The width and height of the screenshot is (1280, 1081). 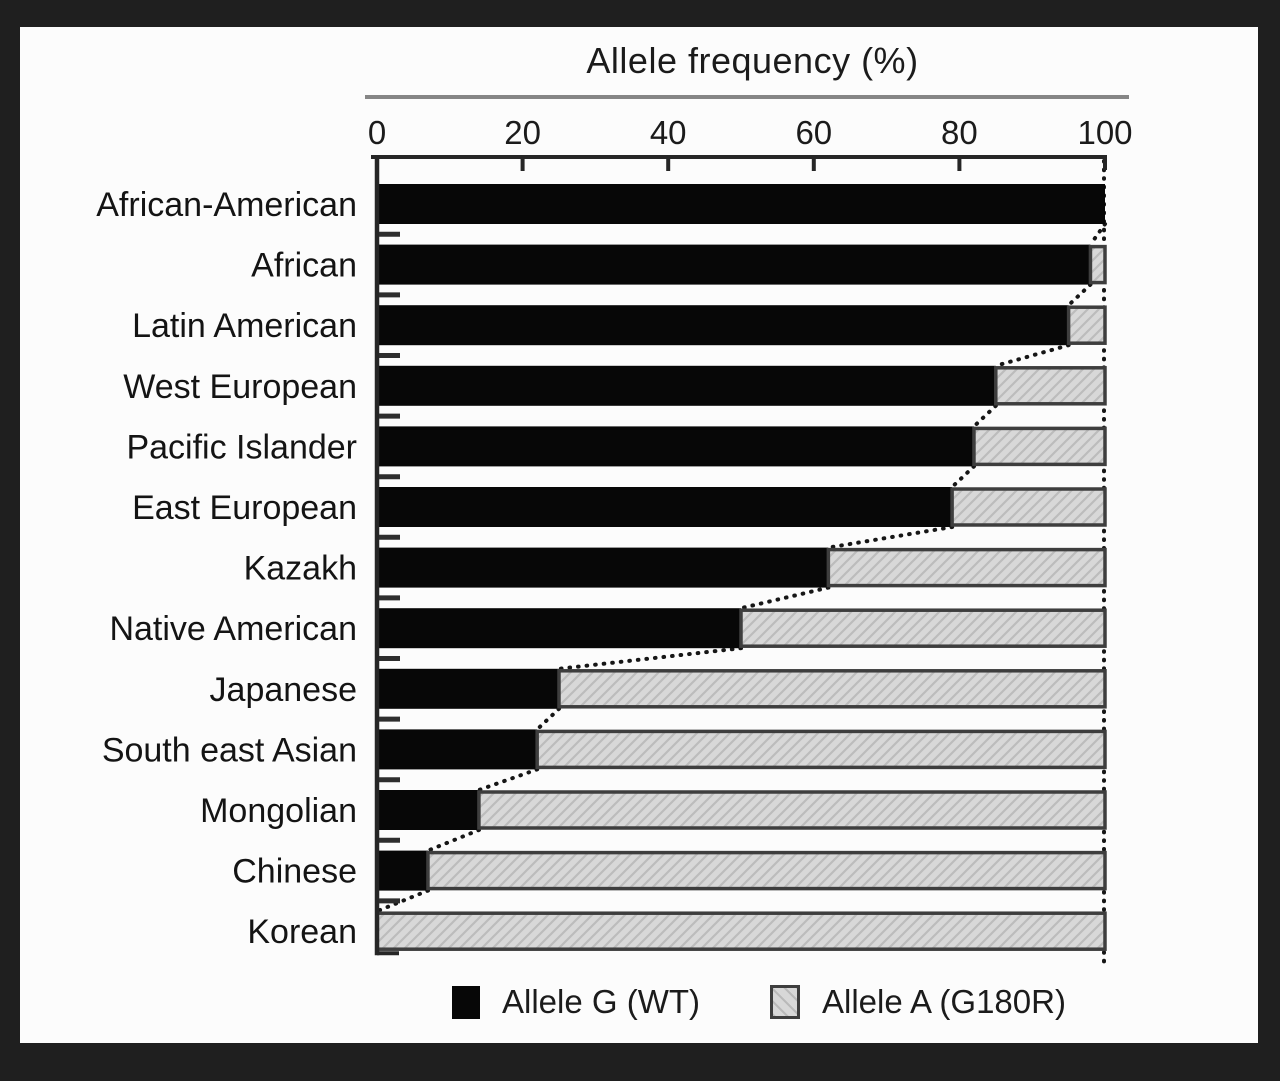 What do you see at coordinates (226, 205) in the screenshot?
I see `category-label-african-american: African-American` at bounding box center [226, 205].